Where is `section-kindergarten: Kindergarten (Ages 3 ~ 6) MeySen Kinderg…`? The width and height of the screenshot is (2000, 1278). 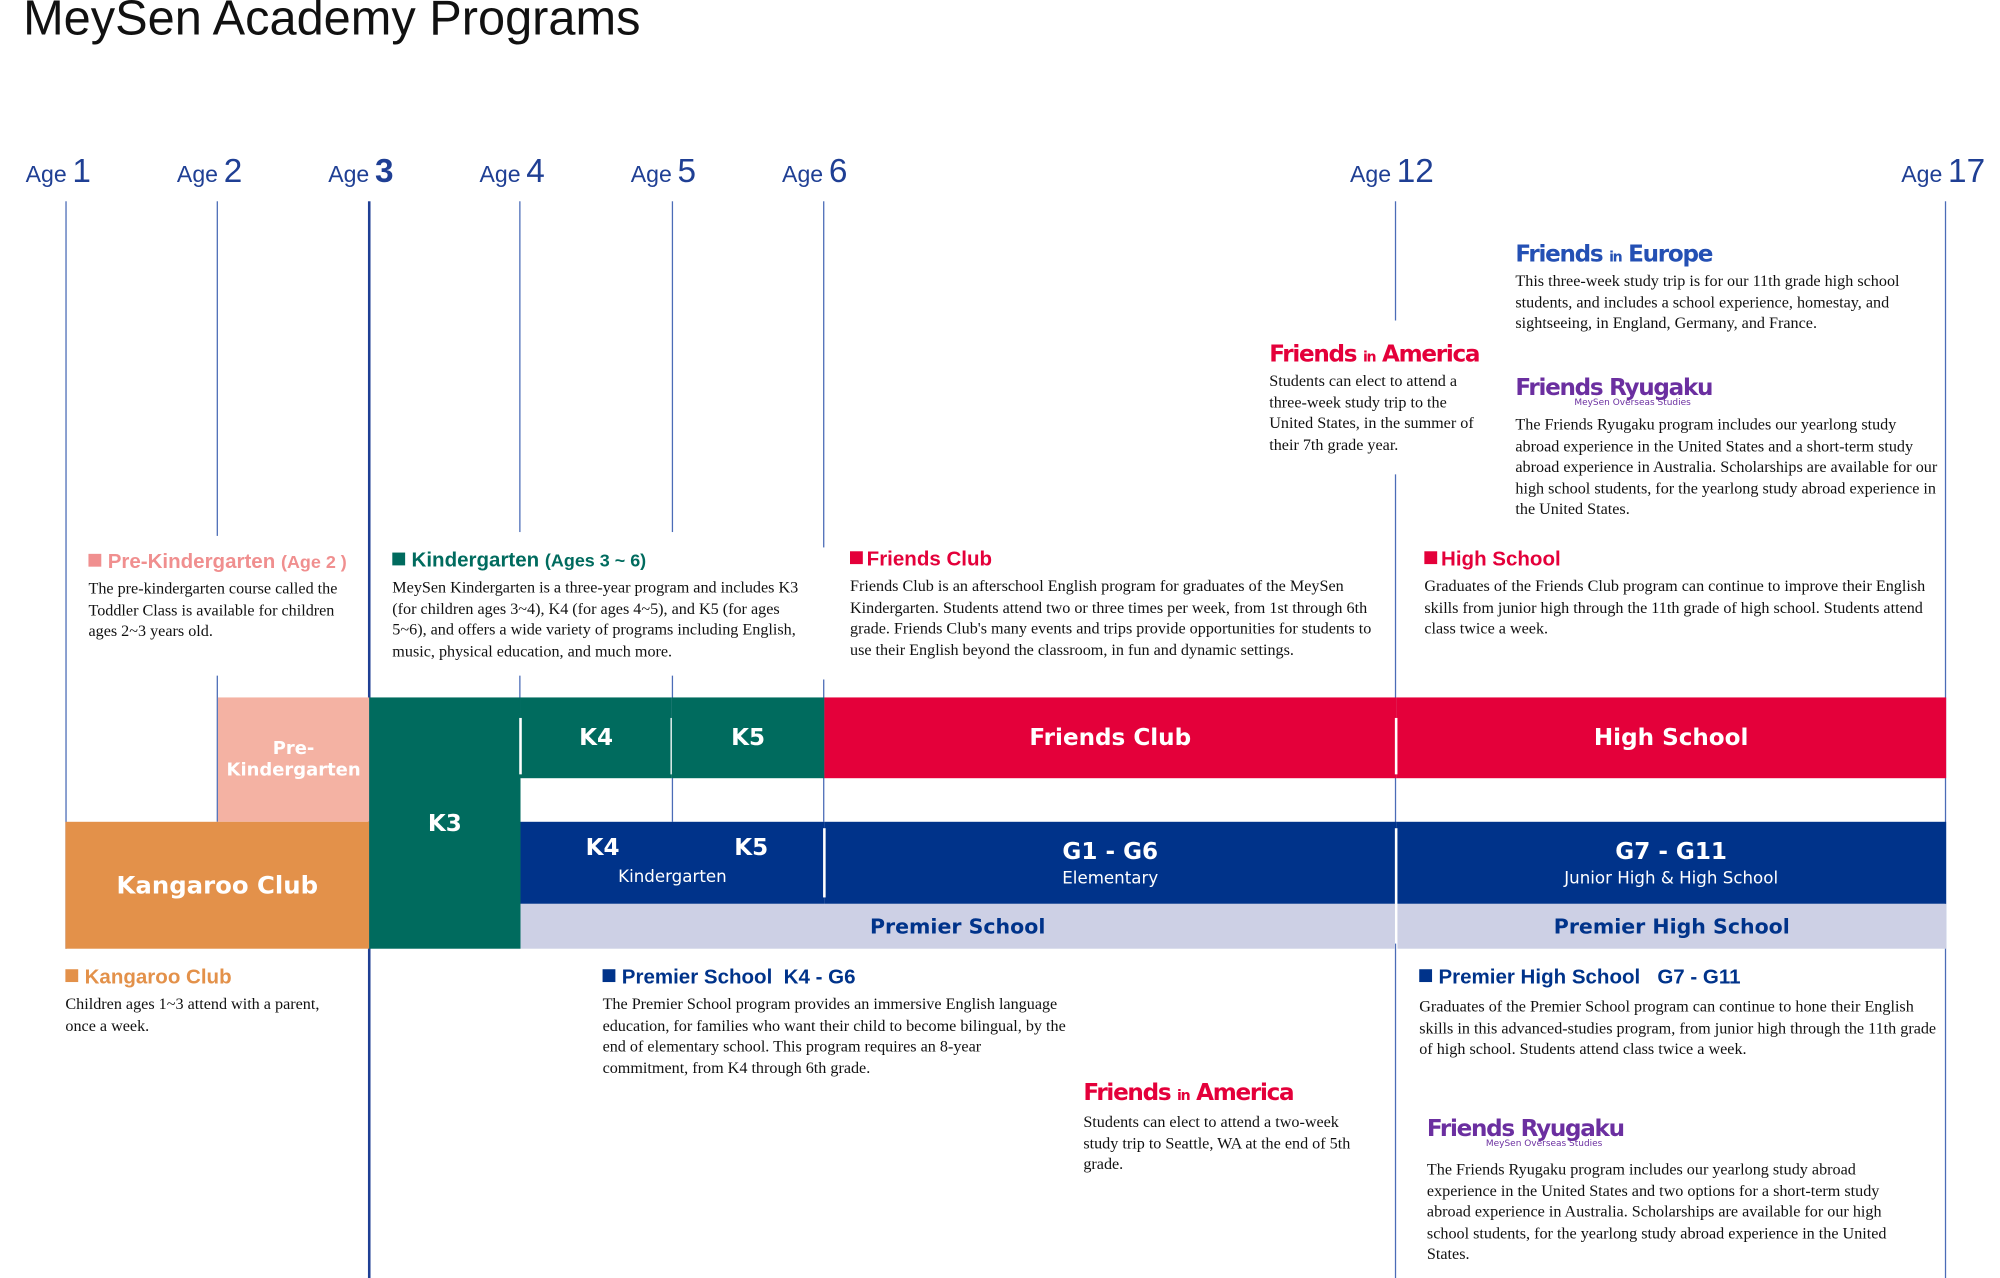
section-kindergarten: Kindergarten (Ages 3 ~ 6) MeySen Kinderg… is located at coordinates (603, 606).